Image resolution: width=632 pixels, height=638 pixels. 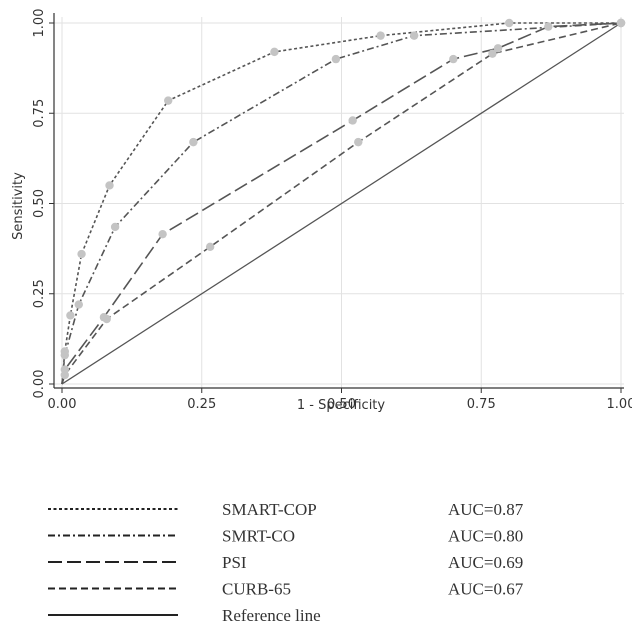 I want to click on y-tick-label: 0.00, so click(x=39, y=384).